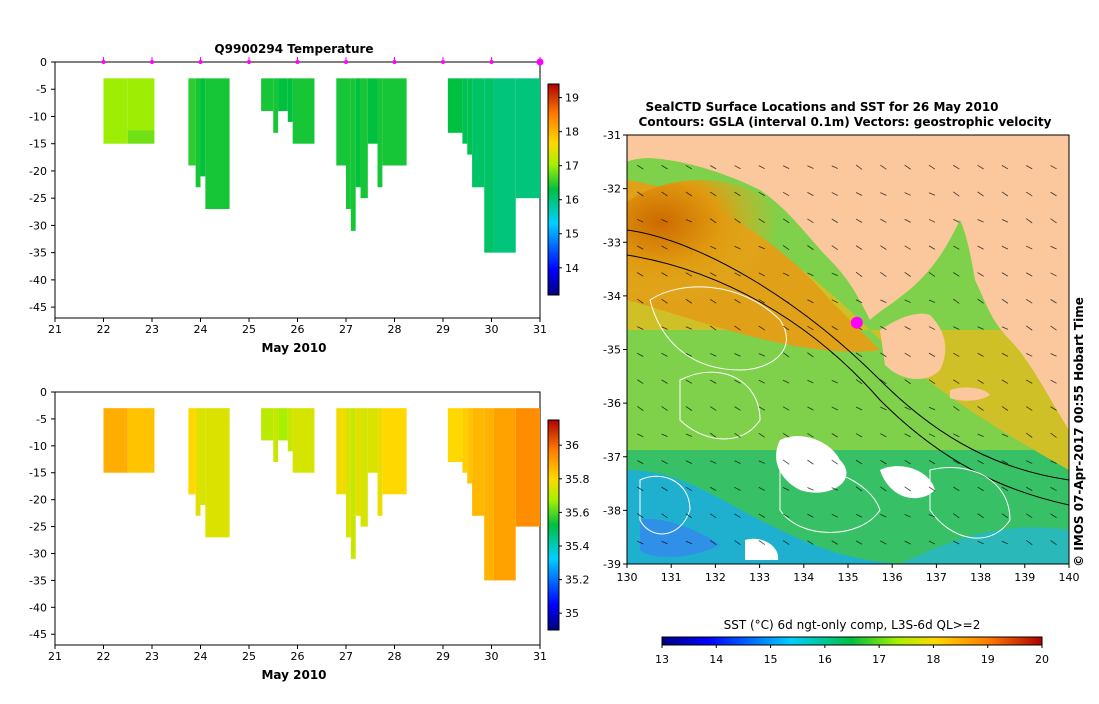 The height and width of the screenshot is (704, 1099). What do you see at coordinates (443, 329) in the screenshot?
I see `x-tick-label: 29` at bounding box center [443, 329].